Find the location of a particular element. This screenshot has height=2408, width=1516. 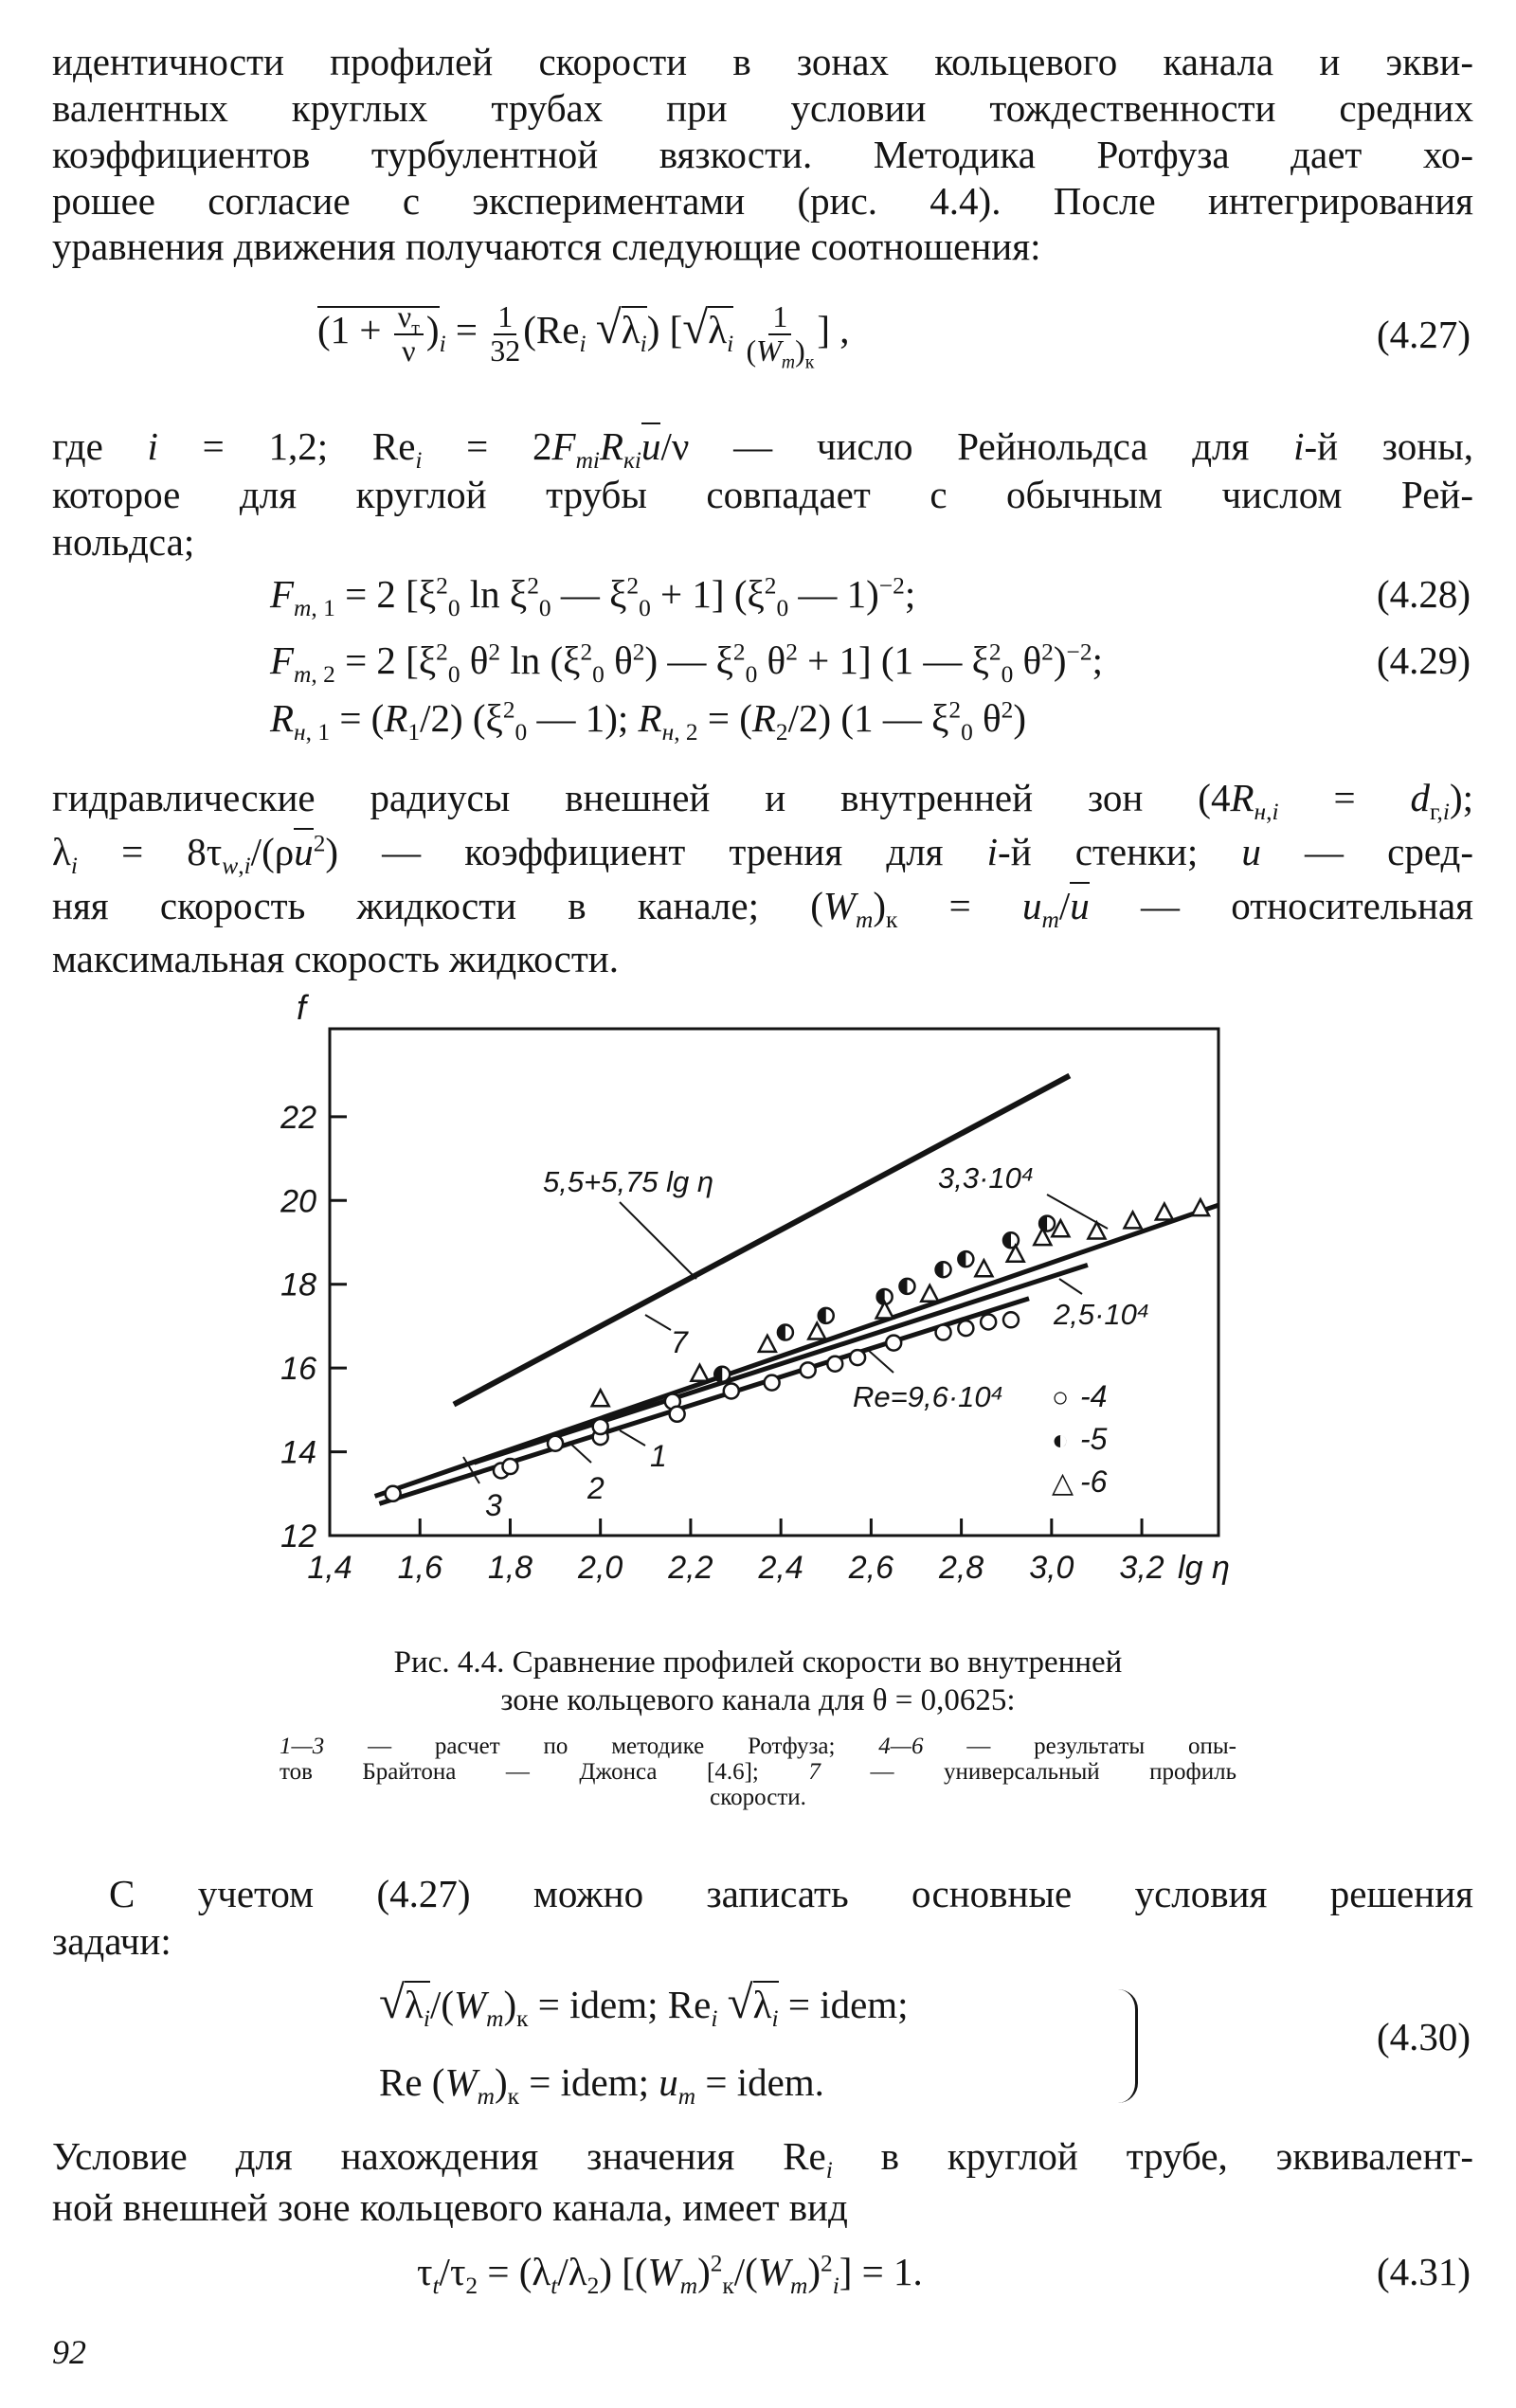

figure-caption-note: скорости. is located at coordinates (758, 1797).